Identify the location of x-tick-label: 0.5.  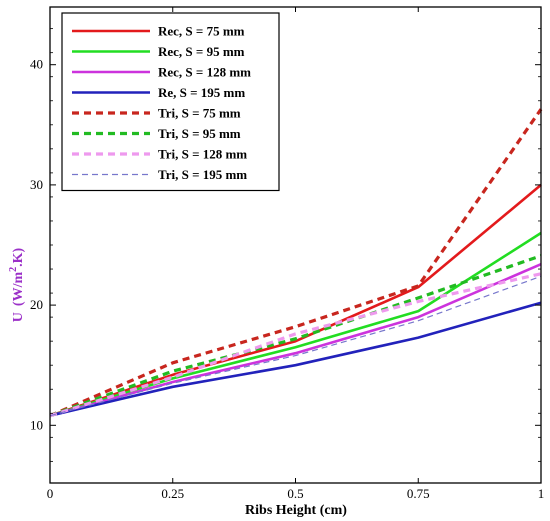
(295, 493).